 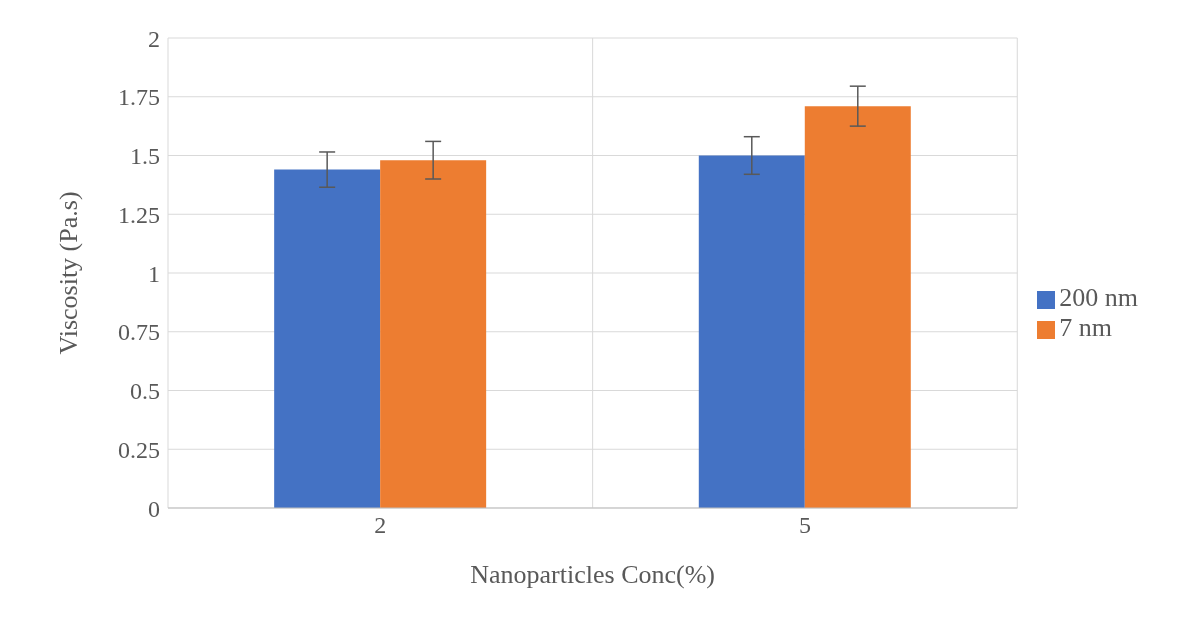 What do you see at coordinates (145, 391) in the screenshot?
I see `y-tick-label: 0.5` at bounding box center [145, 391].